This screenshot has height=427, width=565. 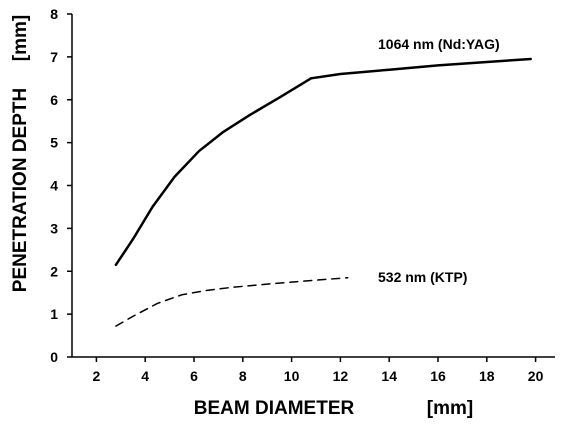 I want to click on y-axis-title: PENETRATION DEPTH, so click(x=20, y=190).